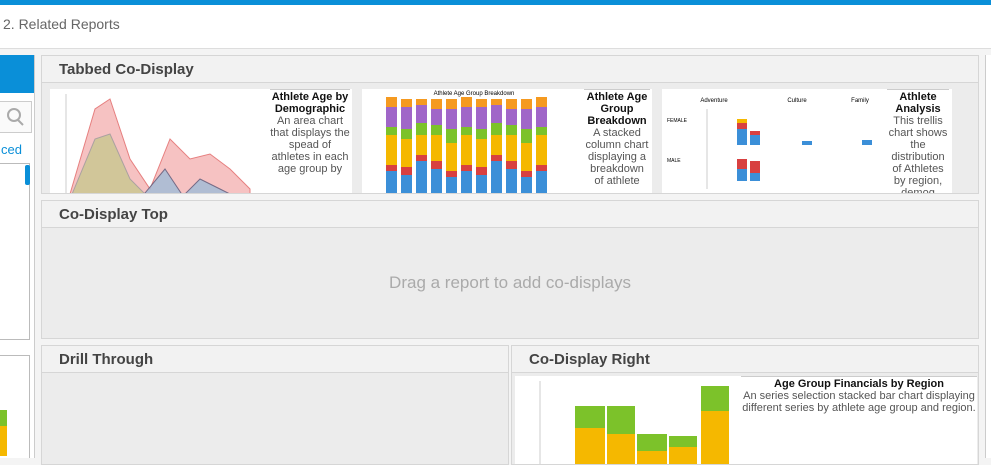 This screenshot has width=991, height=465. I want to click on scrollbar, so click(27, 175).